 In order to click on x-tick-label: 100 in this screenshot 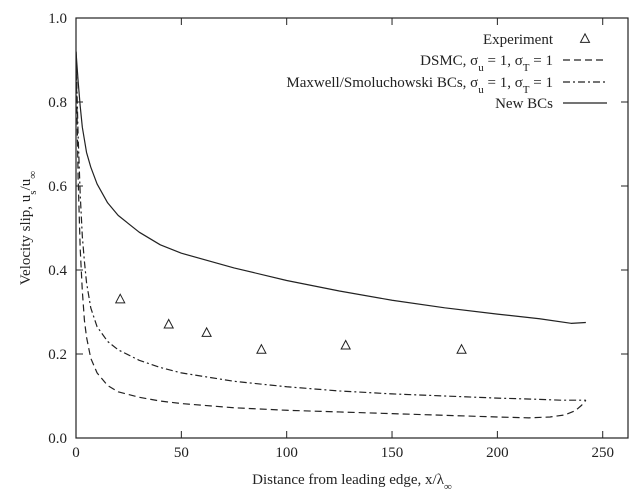, I will do `click(286, 453)`.